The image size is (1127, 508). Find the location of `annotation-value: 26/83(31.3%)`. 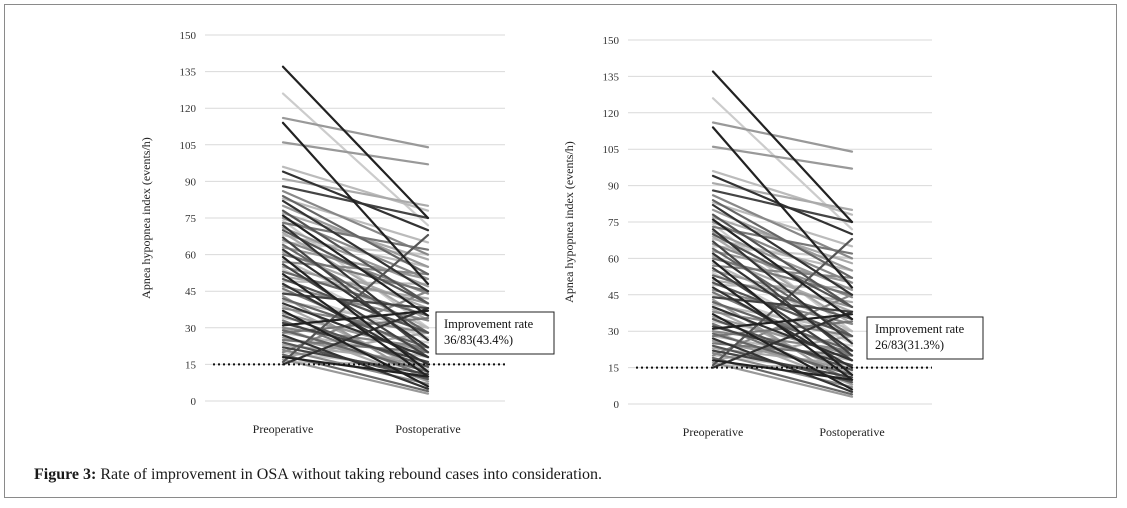

annotation-value: 26/83(31.3%) is located at coordinates (909, 345).